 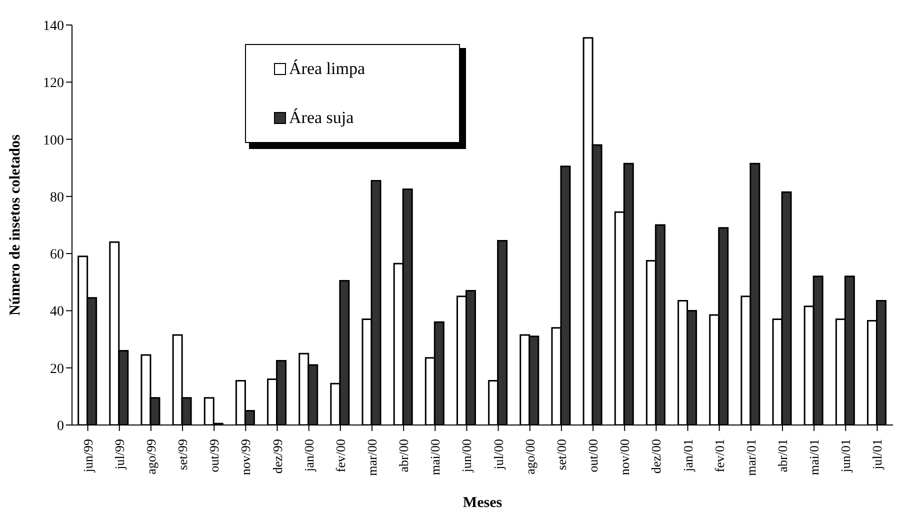 I want to click on x-tick-label: jul/01, so click(x=877, y=454).